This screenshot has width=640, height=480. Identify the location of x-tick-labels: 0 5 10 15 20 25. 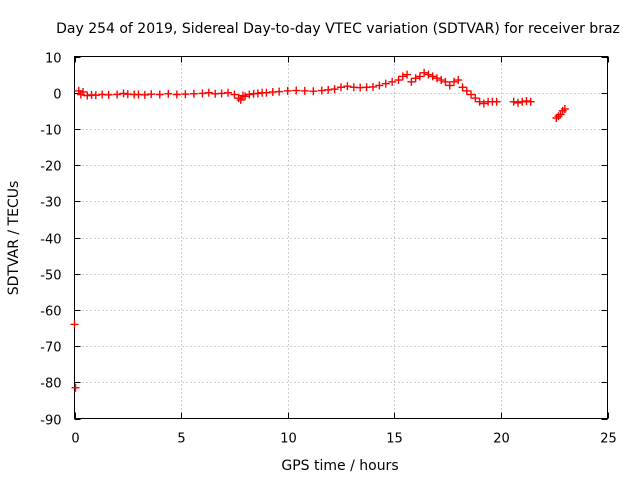
(343, 439).